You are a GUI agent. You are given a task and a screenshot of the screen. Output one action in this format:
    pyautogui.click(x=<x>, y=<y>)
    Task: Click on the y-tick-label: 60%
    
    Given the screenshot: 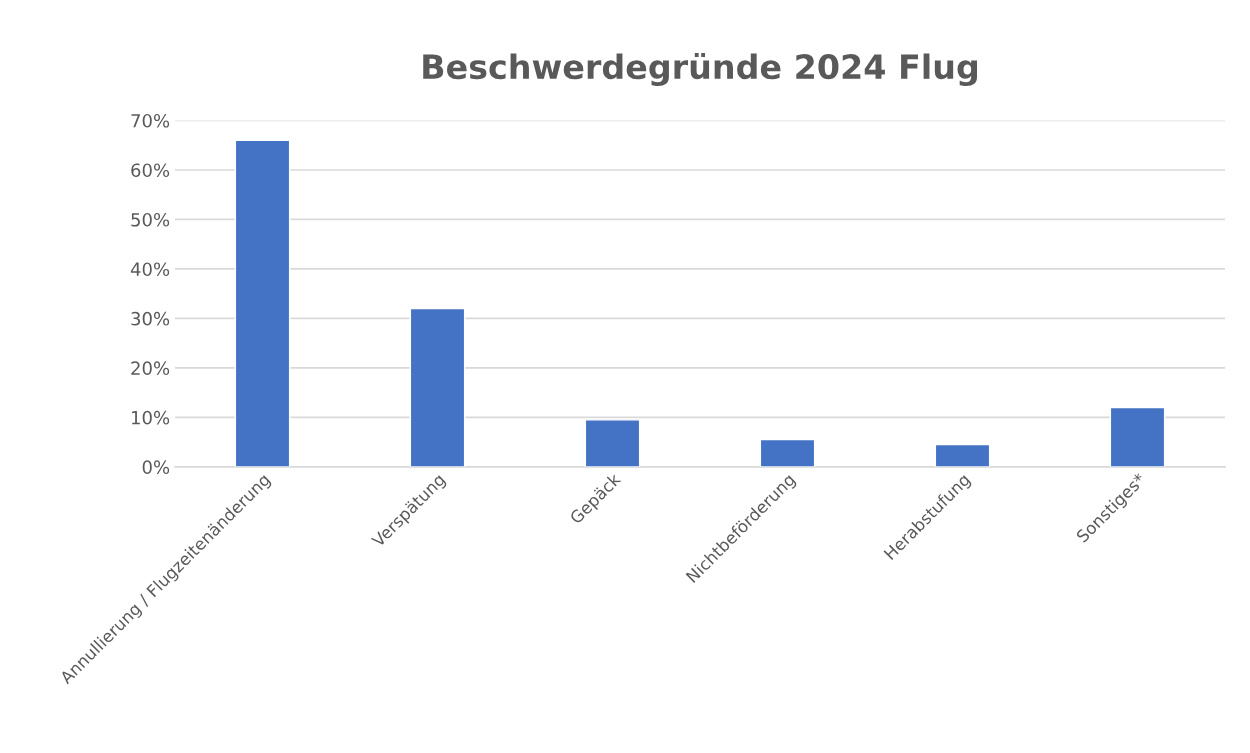 What is the action you would take?
    pyautogui.click(x=150, y=170)
    